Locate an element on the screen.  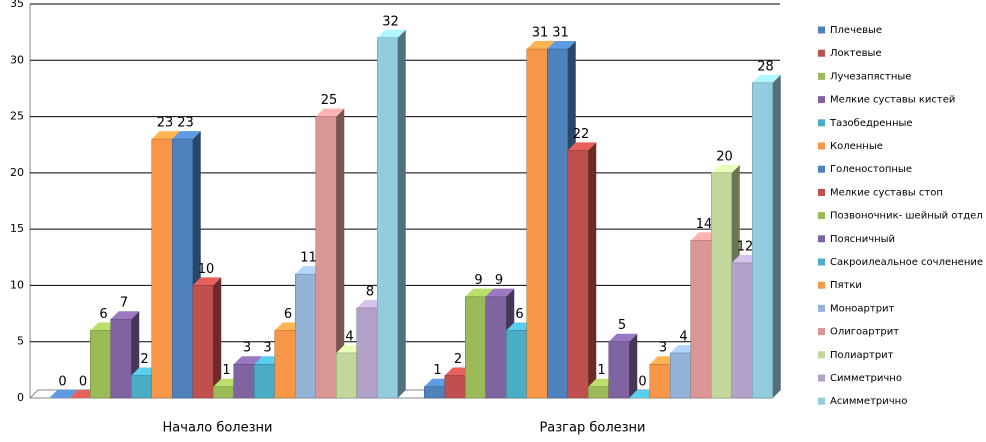
value-label: 4 is located at coordinates (683, 336).